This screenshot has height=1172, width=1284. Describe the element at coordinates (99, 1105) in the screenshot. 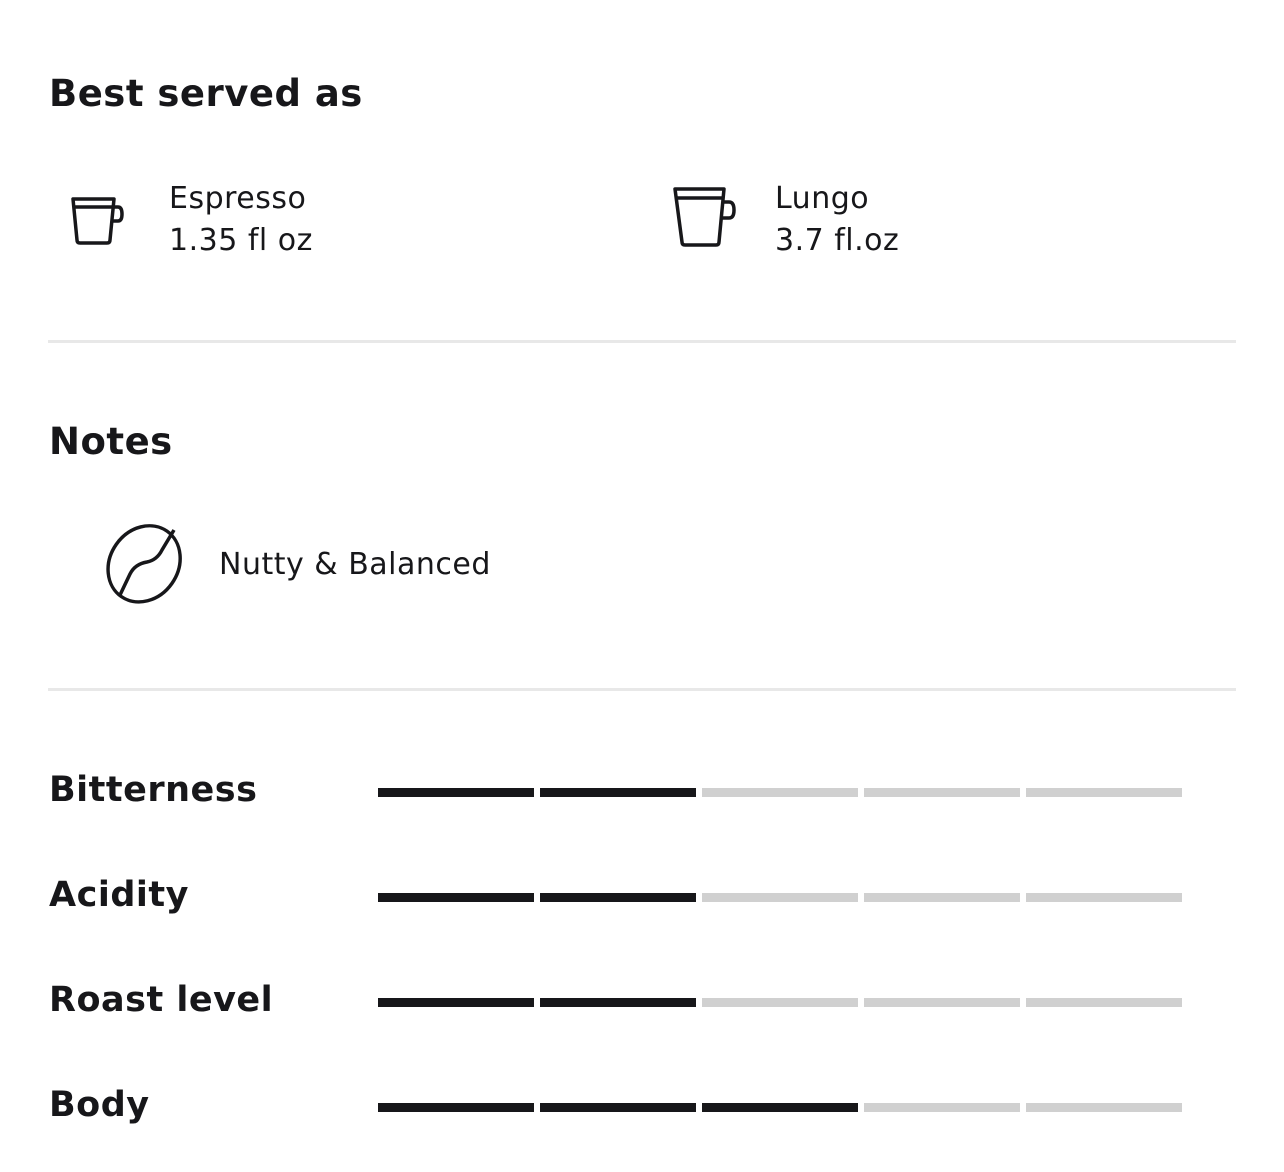

I see `rating-label: Body` at that location.